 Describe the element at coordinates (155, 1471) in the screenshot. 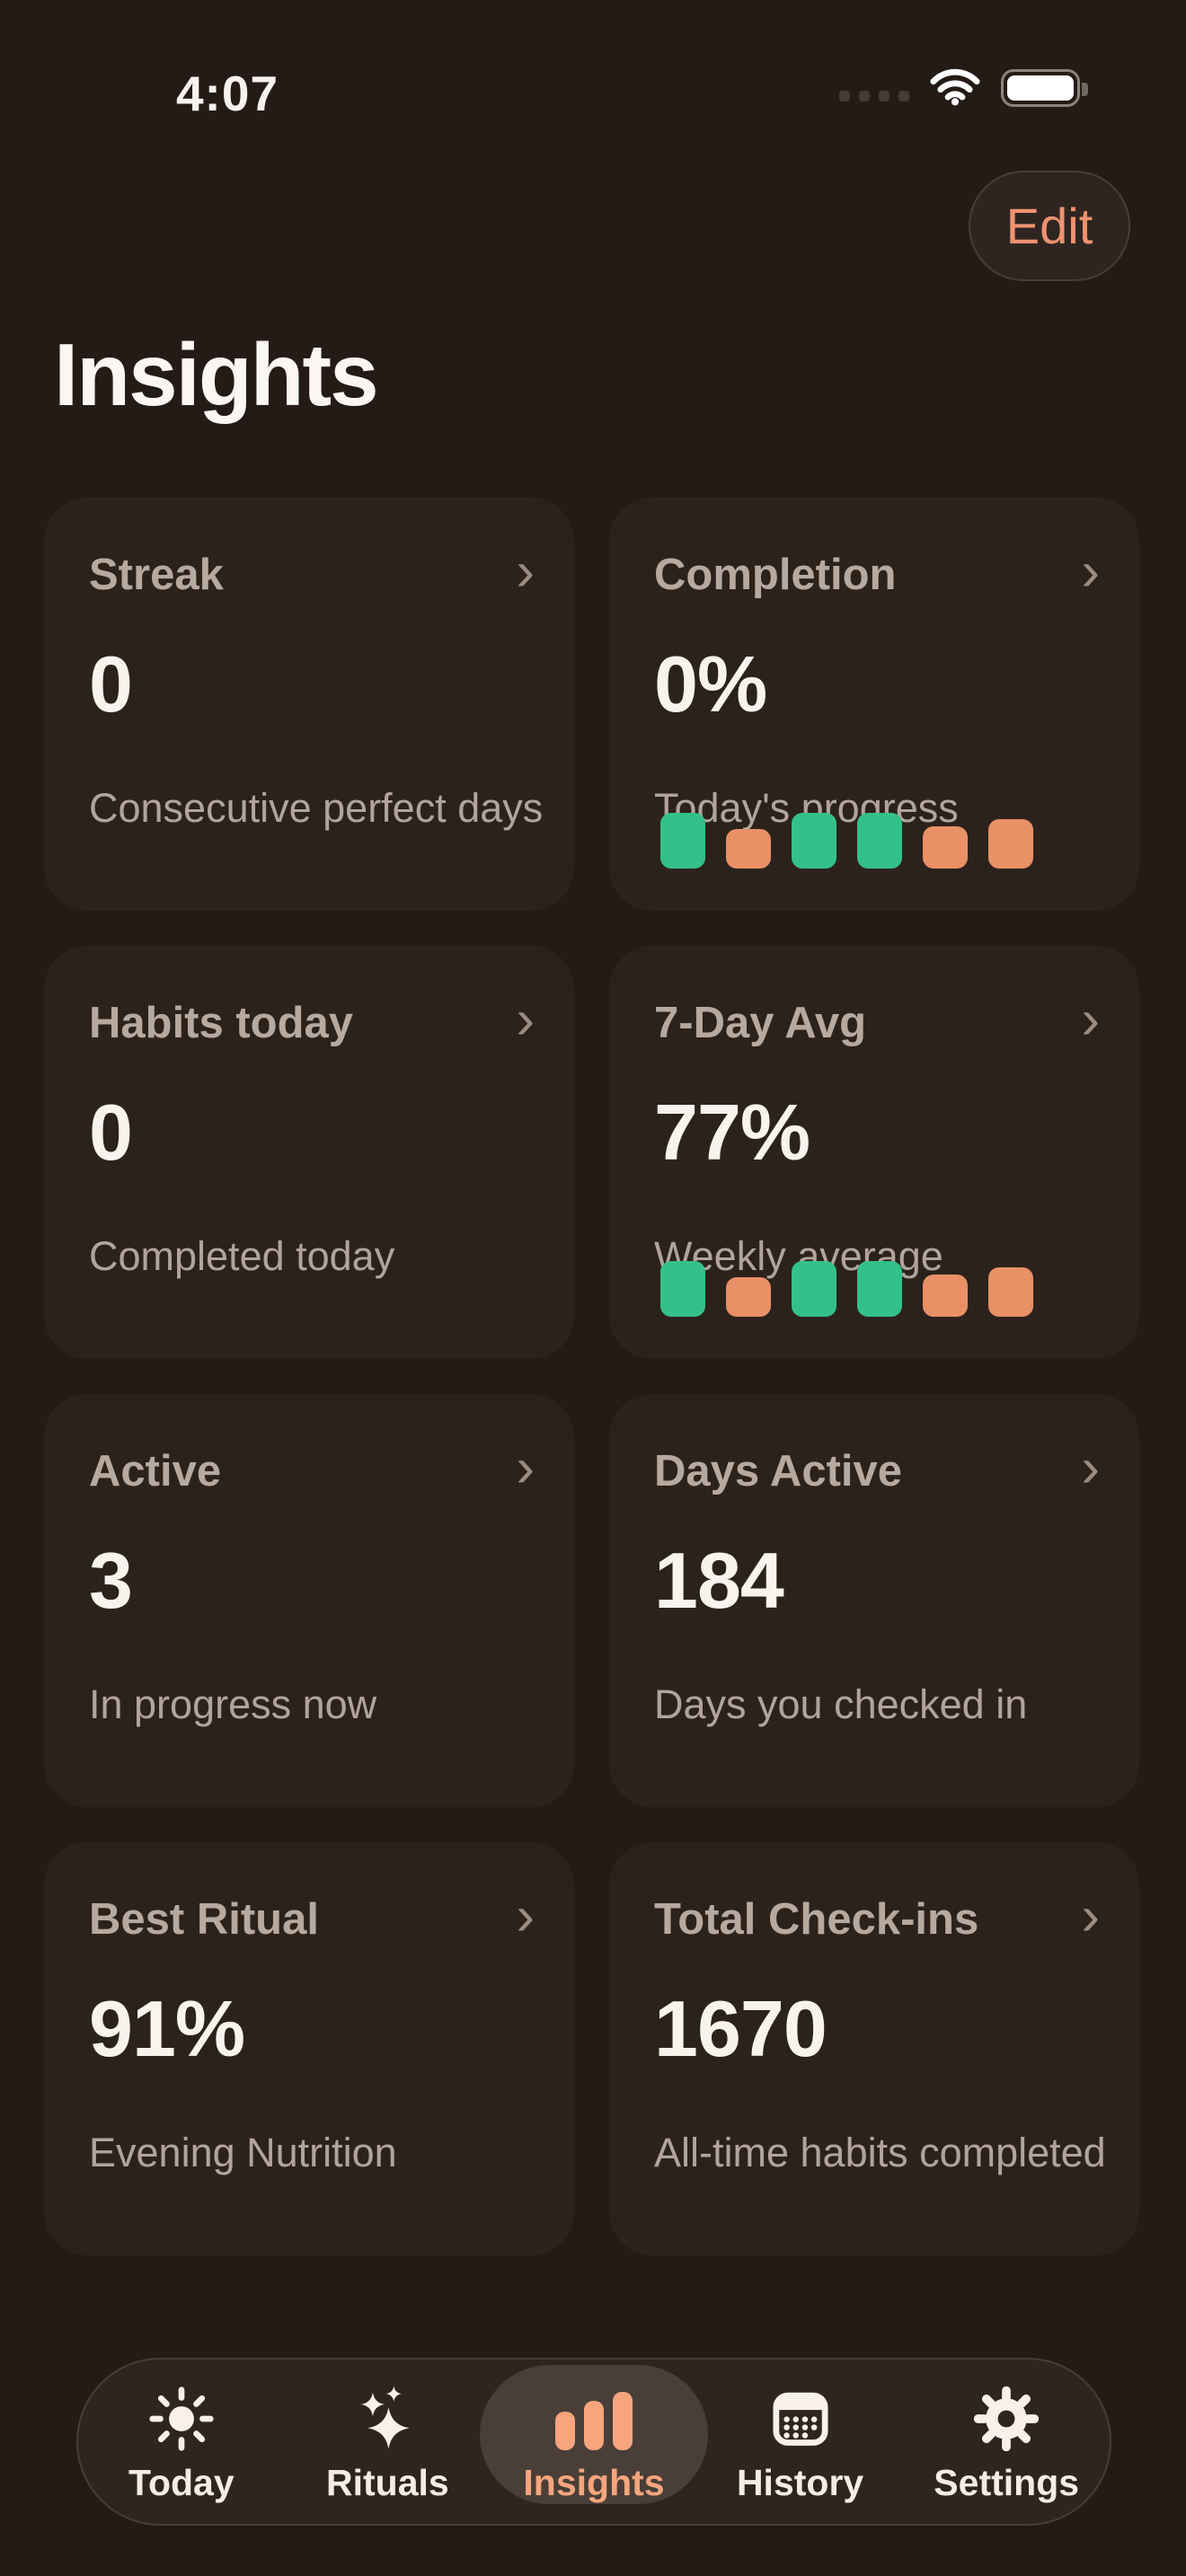

I see `card-title: Active` at that location.